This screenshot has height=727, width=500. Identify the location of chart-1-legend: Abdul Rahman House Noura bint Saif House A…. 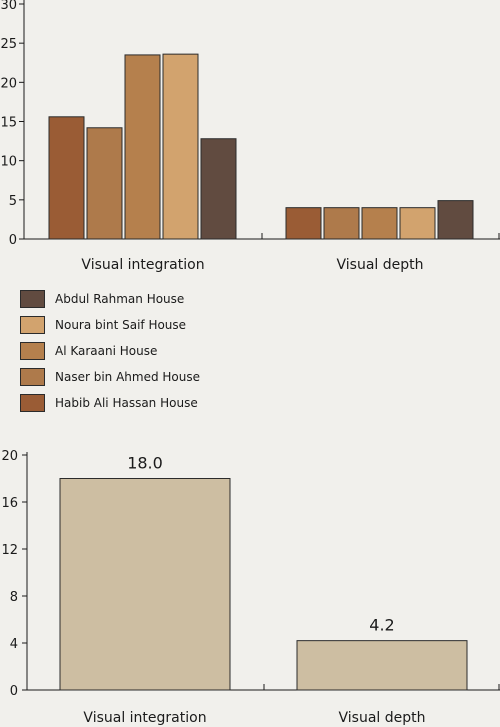
(110, 354).